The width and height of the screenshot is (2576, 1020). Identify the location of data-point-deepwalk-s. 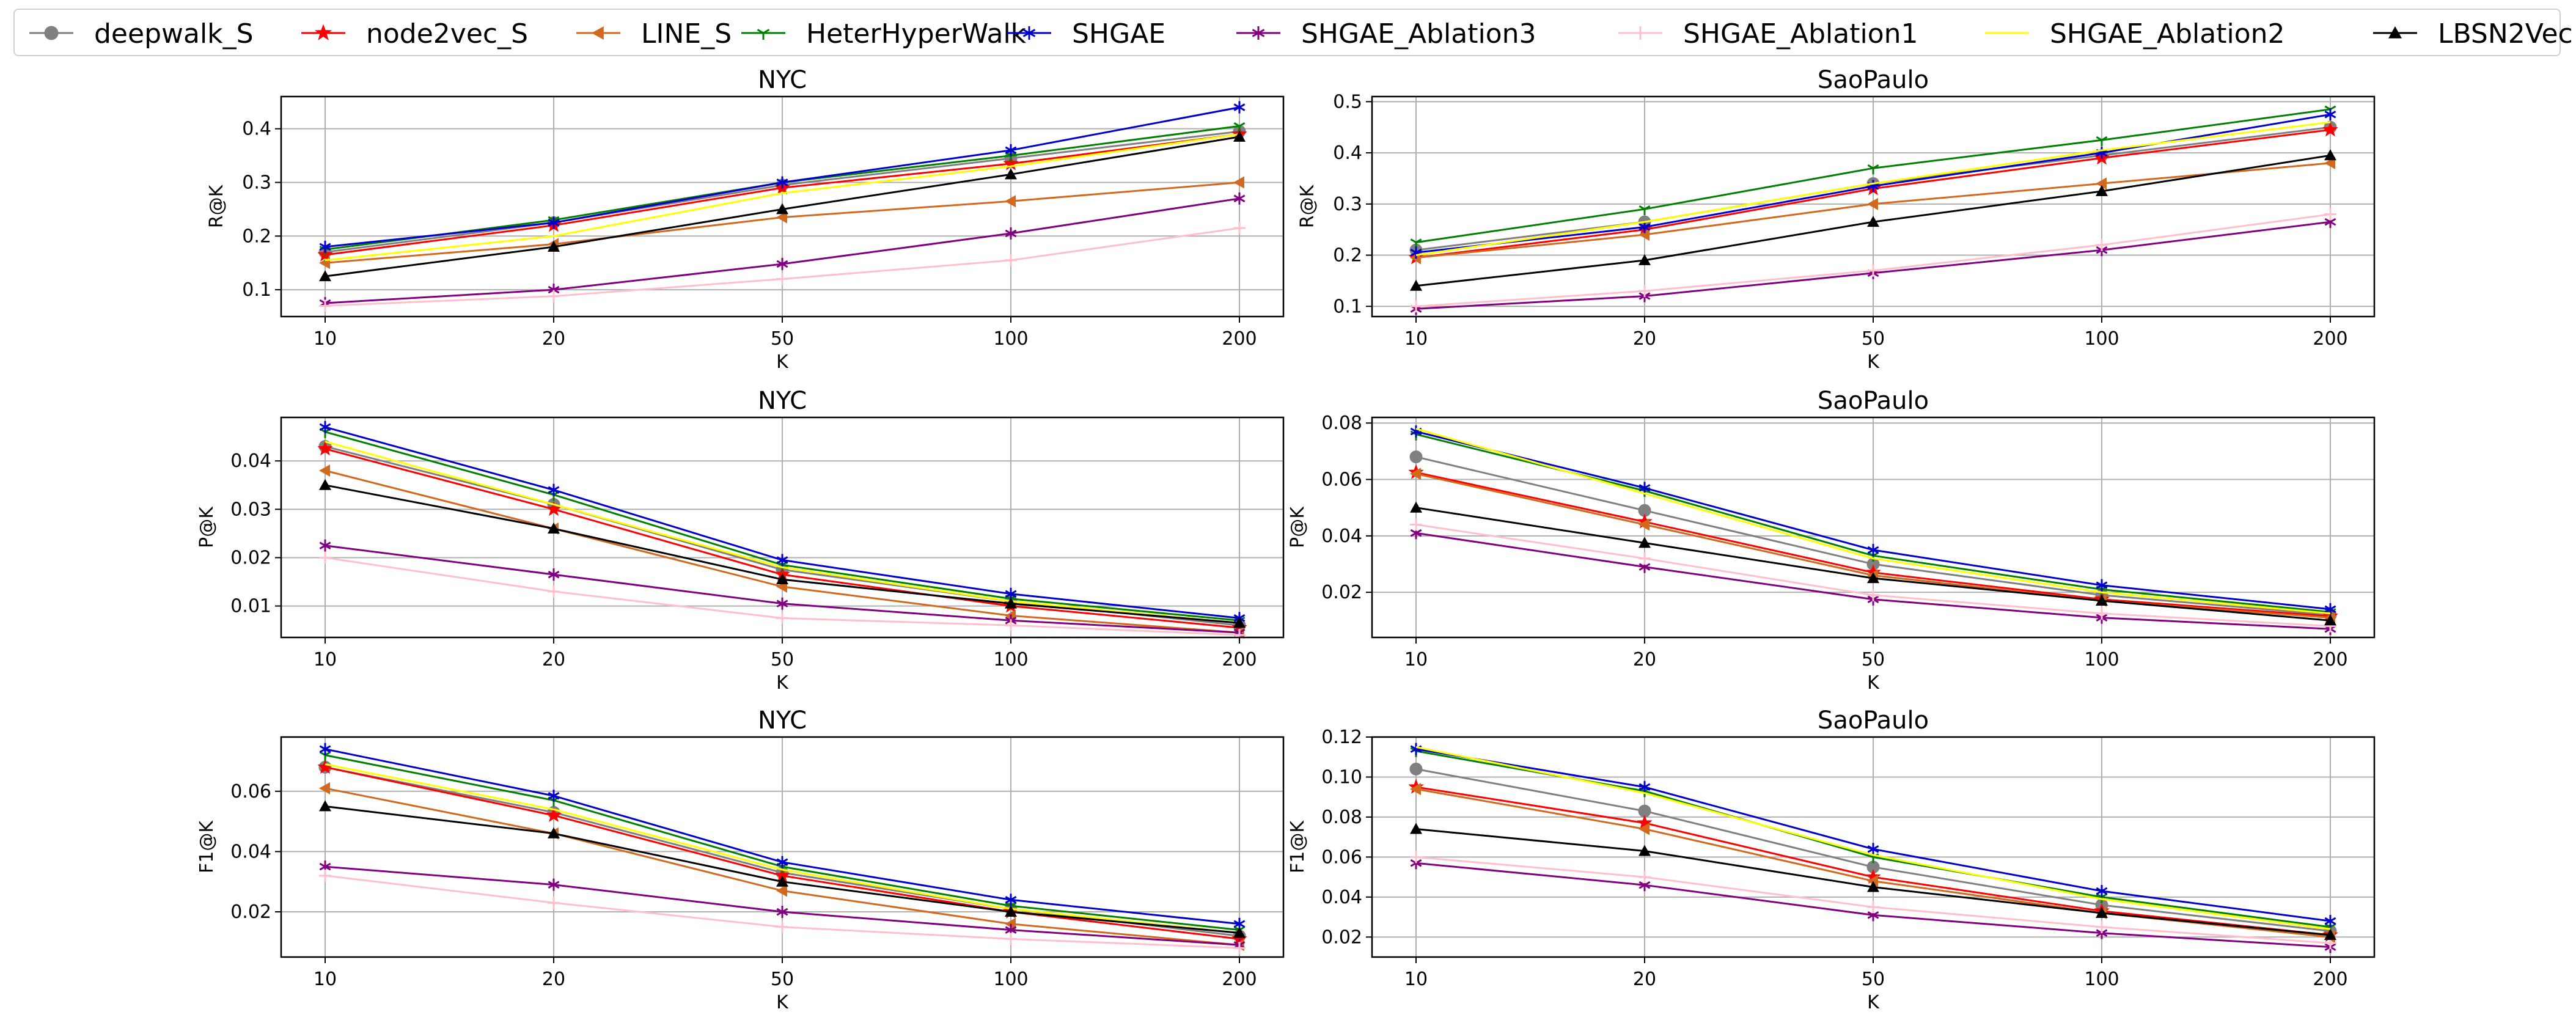
(1416, 769).